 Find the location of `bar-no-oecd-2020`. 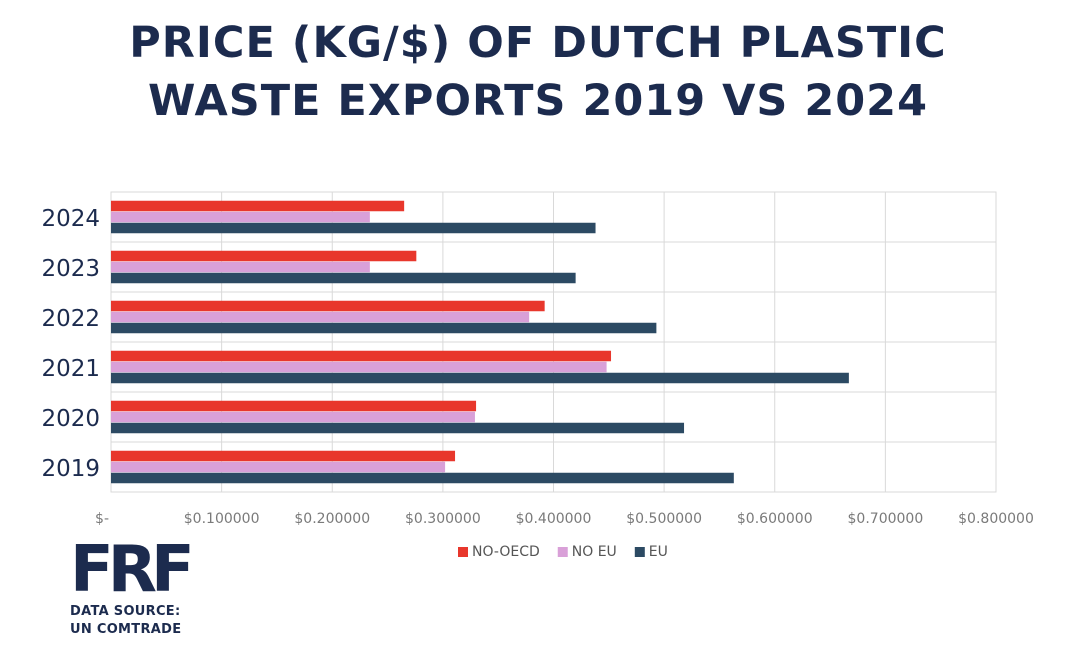

bar-no-oecd-2020 is located at coordinates (294, 406).